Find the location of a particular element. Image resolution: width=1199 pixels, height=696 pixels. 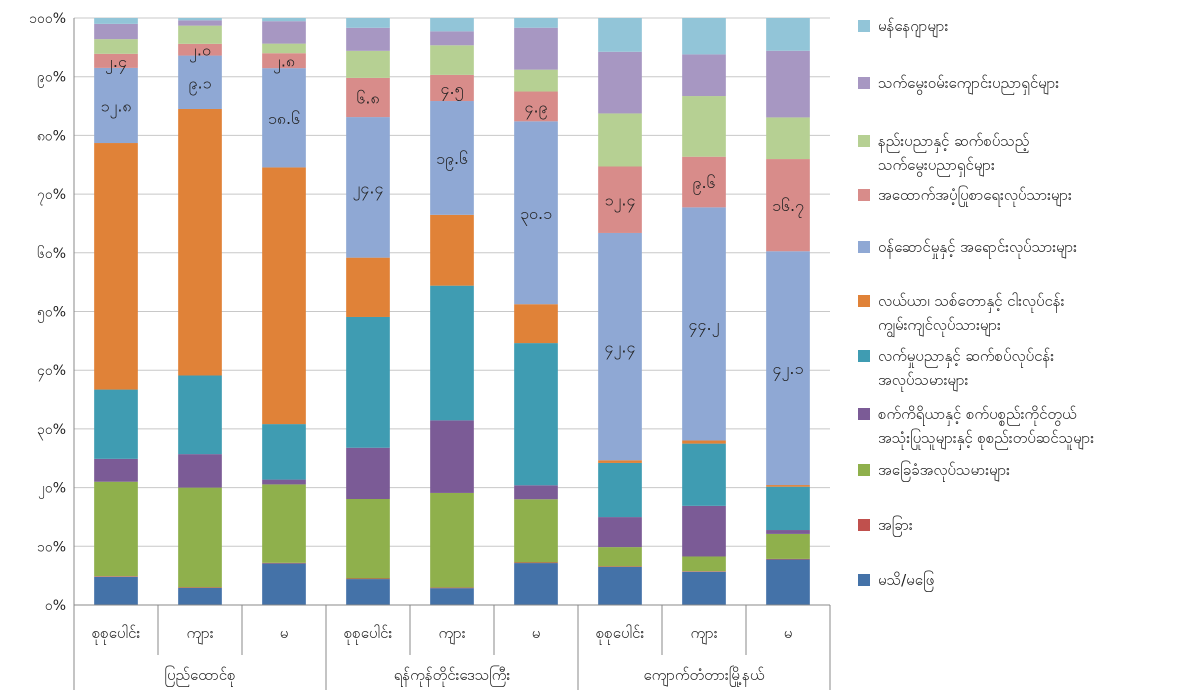

y-tick-label: ၂၀% is located at coordinates (52, 490).